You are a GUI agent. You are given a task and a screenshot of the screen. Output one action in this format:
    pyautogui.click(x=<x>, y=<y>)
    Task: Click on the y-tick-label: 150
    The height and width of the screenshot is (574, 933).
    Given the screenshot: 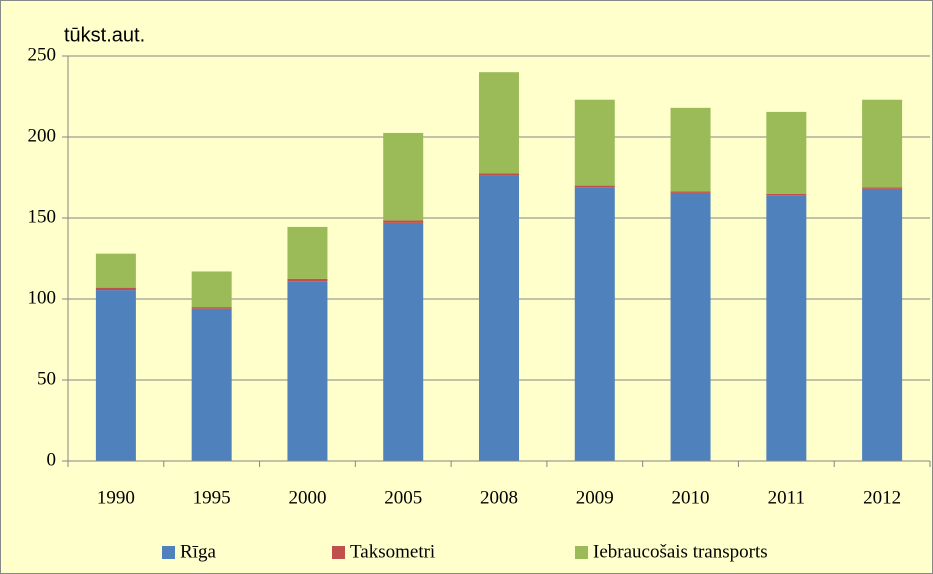 What is the action you would take?
    pyautogui.click(x=42, y=216)
    